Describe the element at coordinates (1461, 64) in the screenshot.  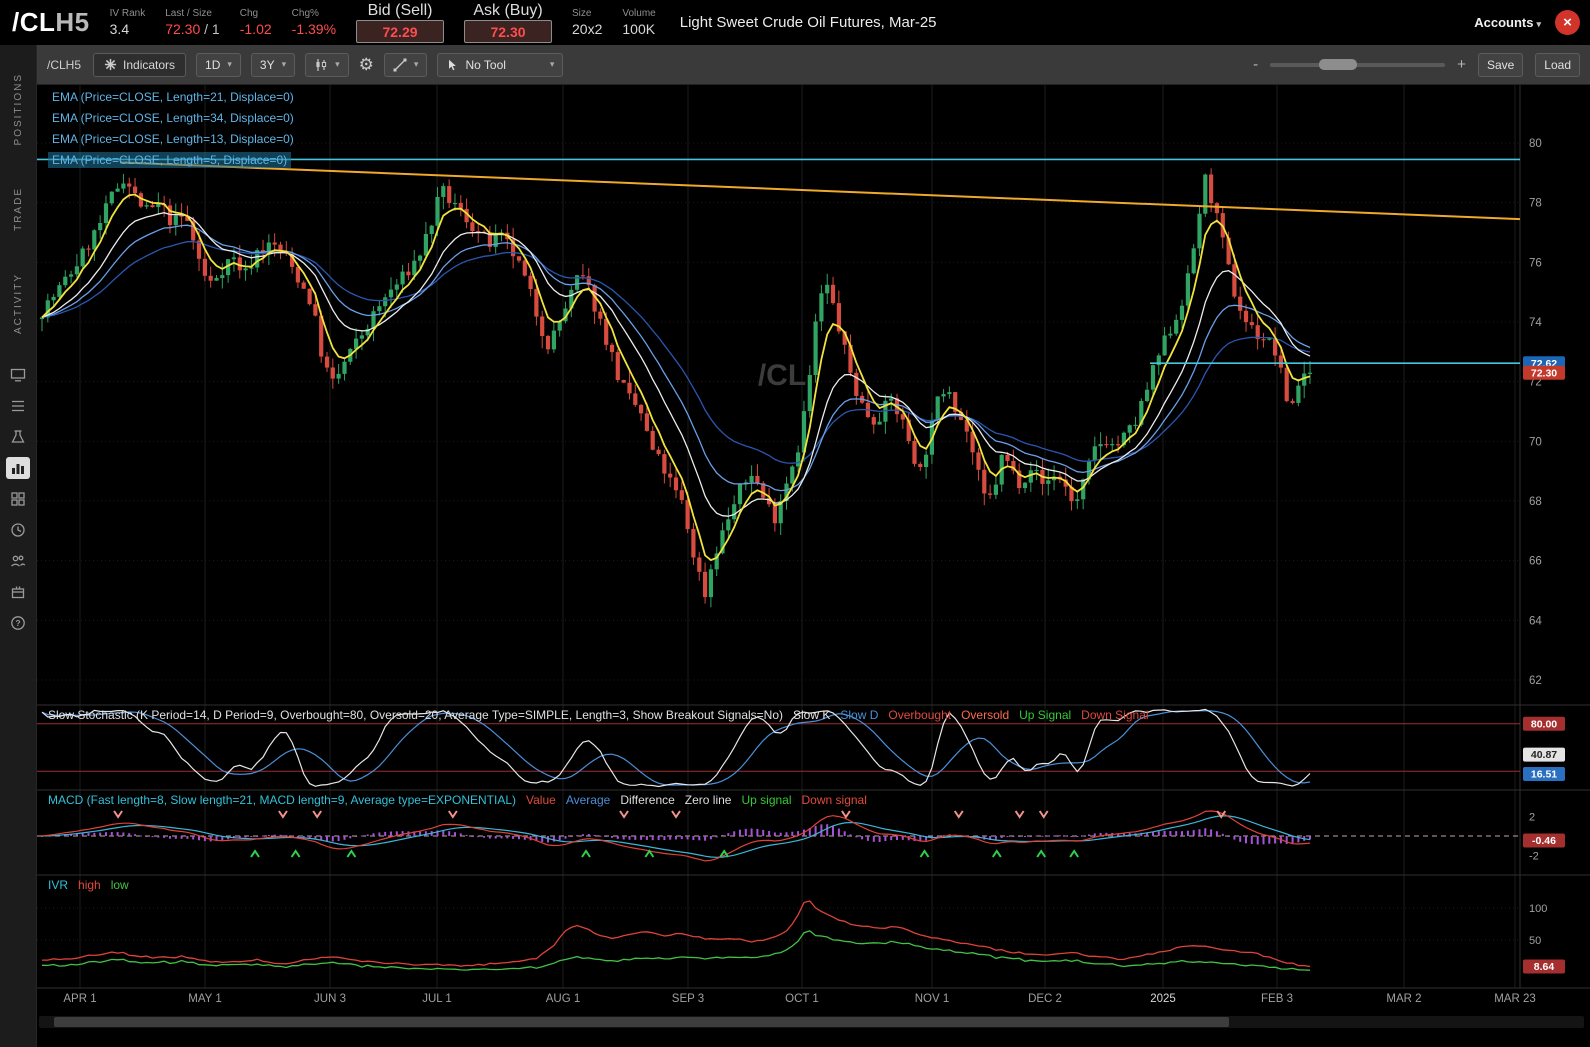
I see `zoom-in-button: +` at that location.